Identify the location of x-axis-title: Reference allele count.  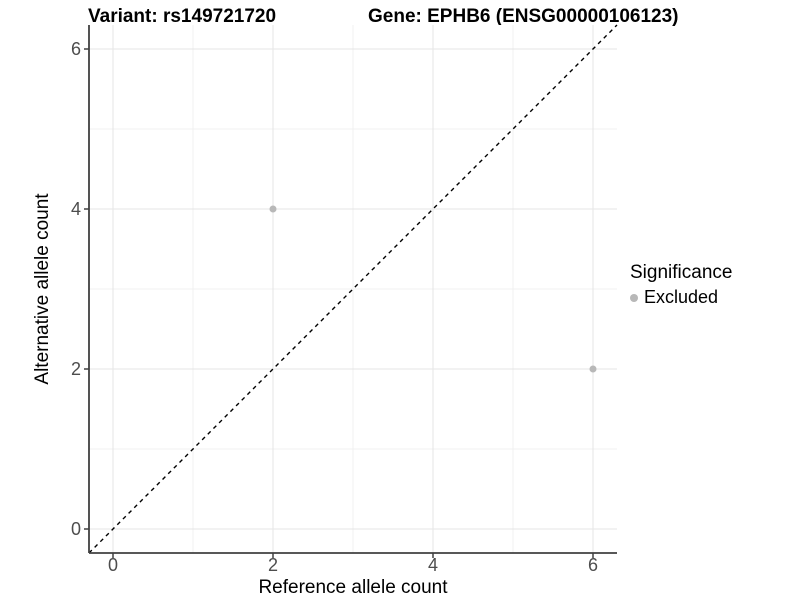
(353, 587).